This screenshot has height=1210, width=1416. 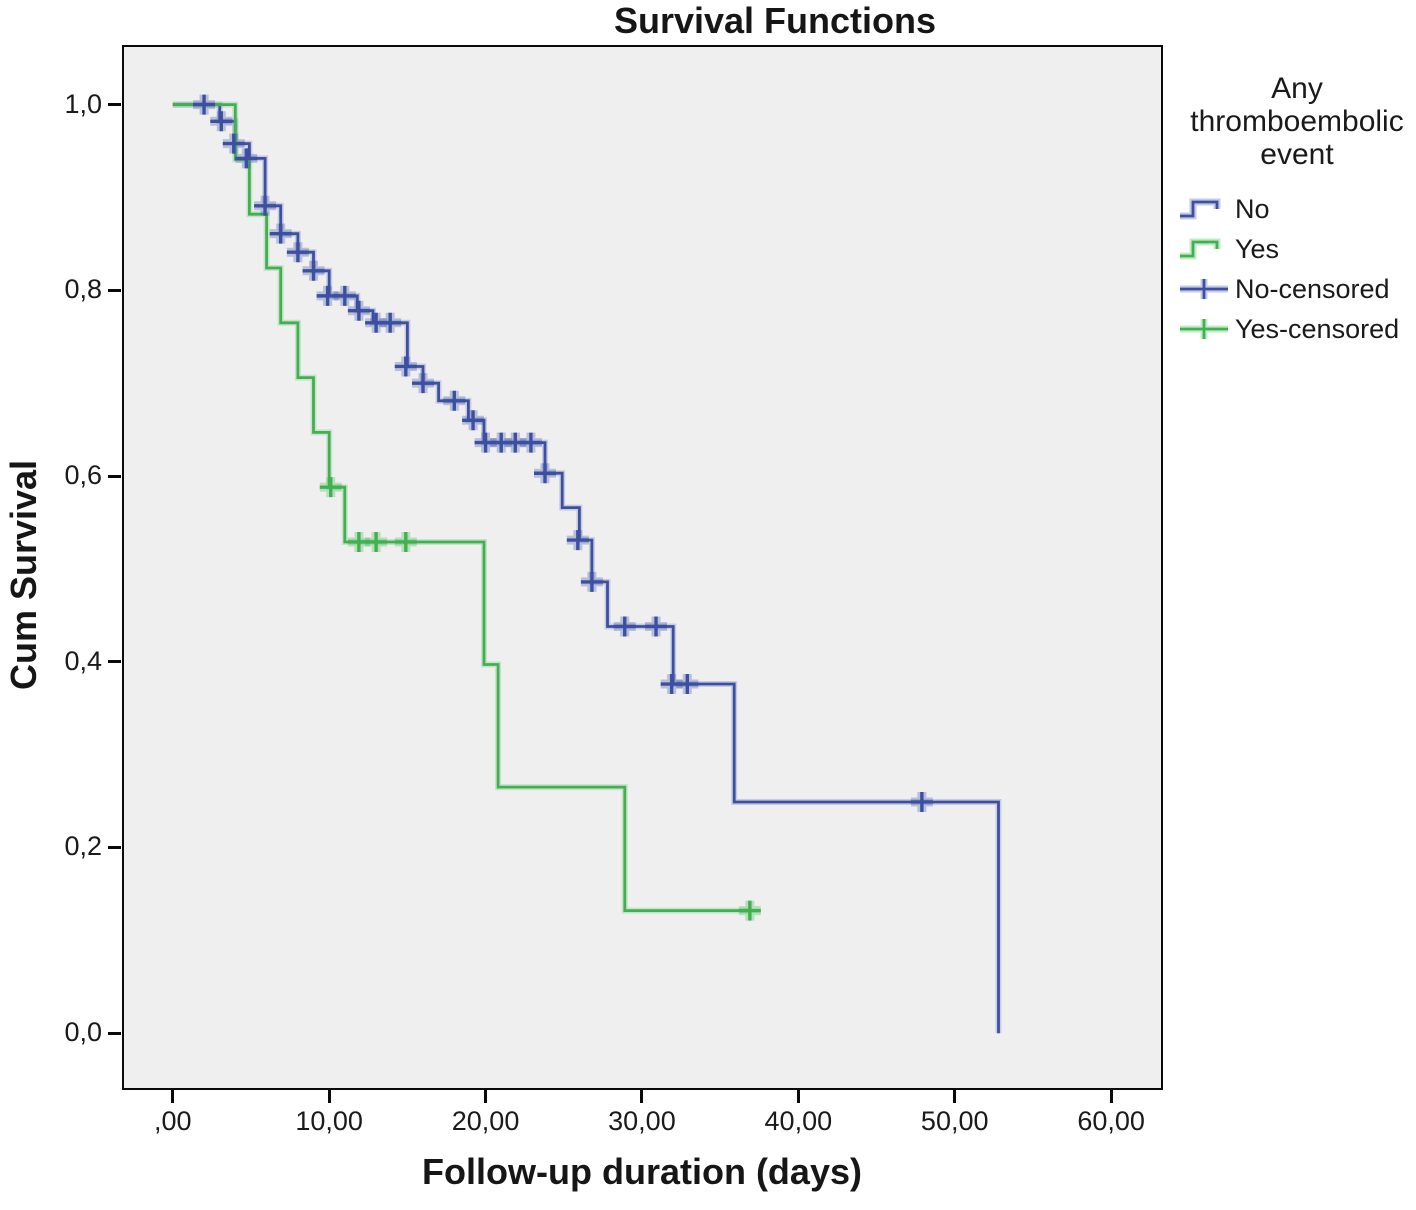 What do you see at coordinates (485, 1121) in the screenshot?
I see `x-tick-label: 20,00` at bounding box center [485, 1121].